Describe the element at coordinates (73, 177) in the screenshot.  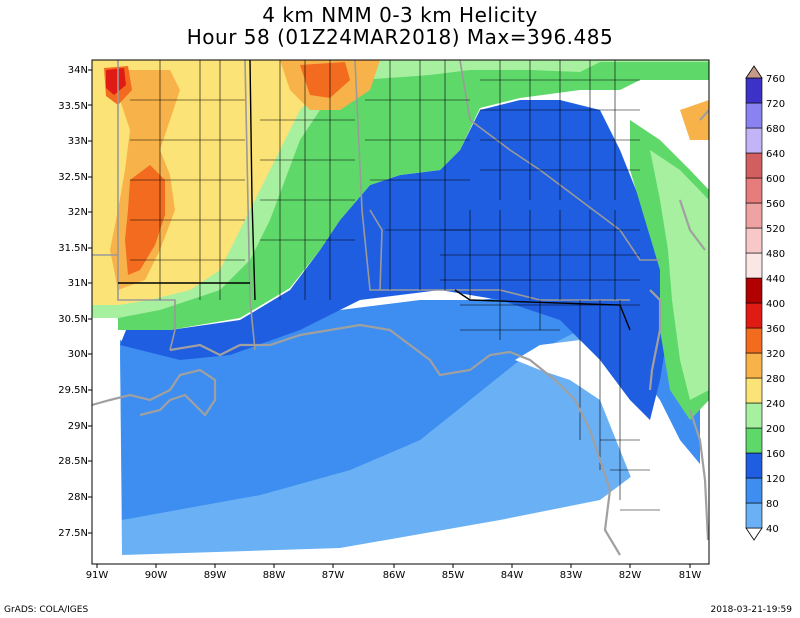
I see `lat-label: 32.5N` at that location.